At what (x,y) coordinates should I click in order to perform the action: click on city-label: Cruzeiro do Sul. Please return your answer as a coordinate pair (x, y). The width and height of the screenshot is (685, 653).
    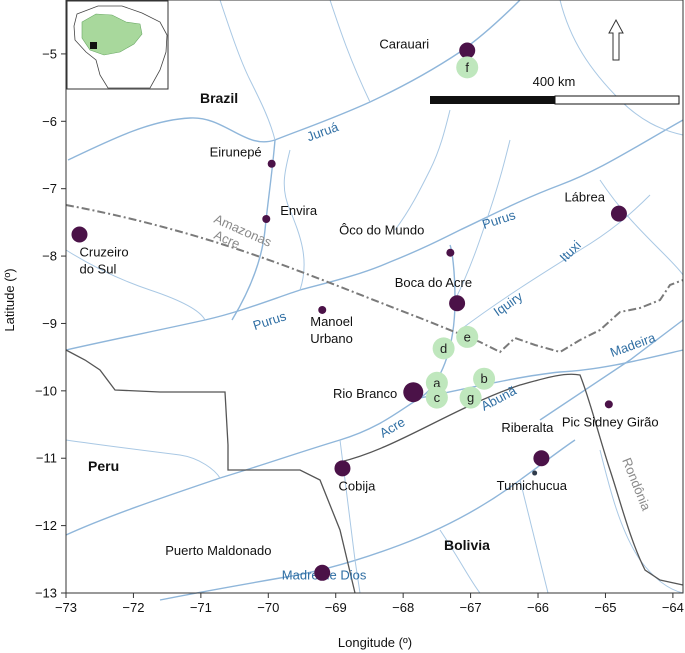
    Looking at the image, I should click on (103, 261).